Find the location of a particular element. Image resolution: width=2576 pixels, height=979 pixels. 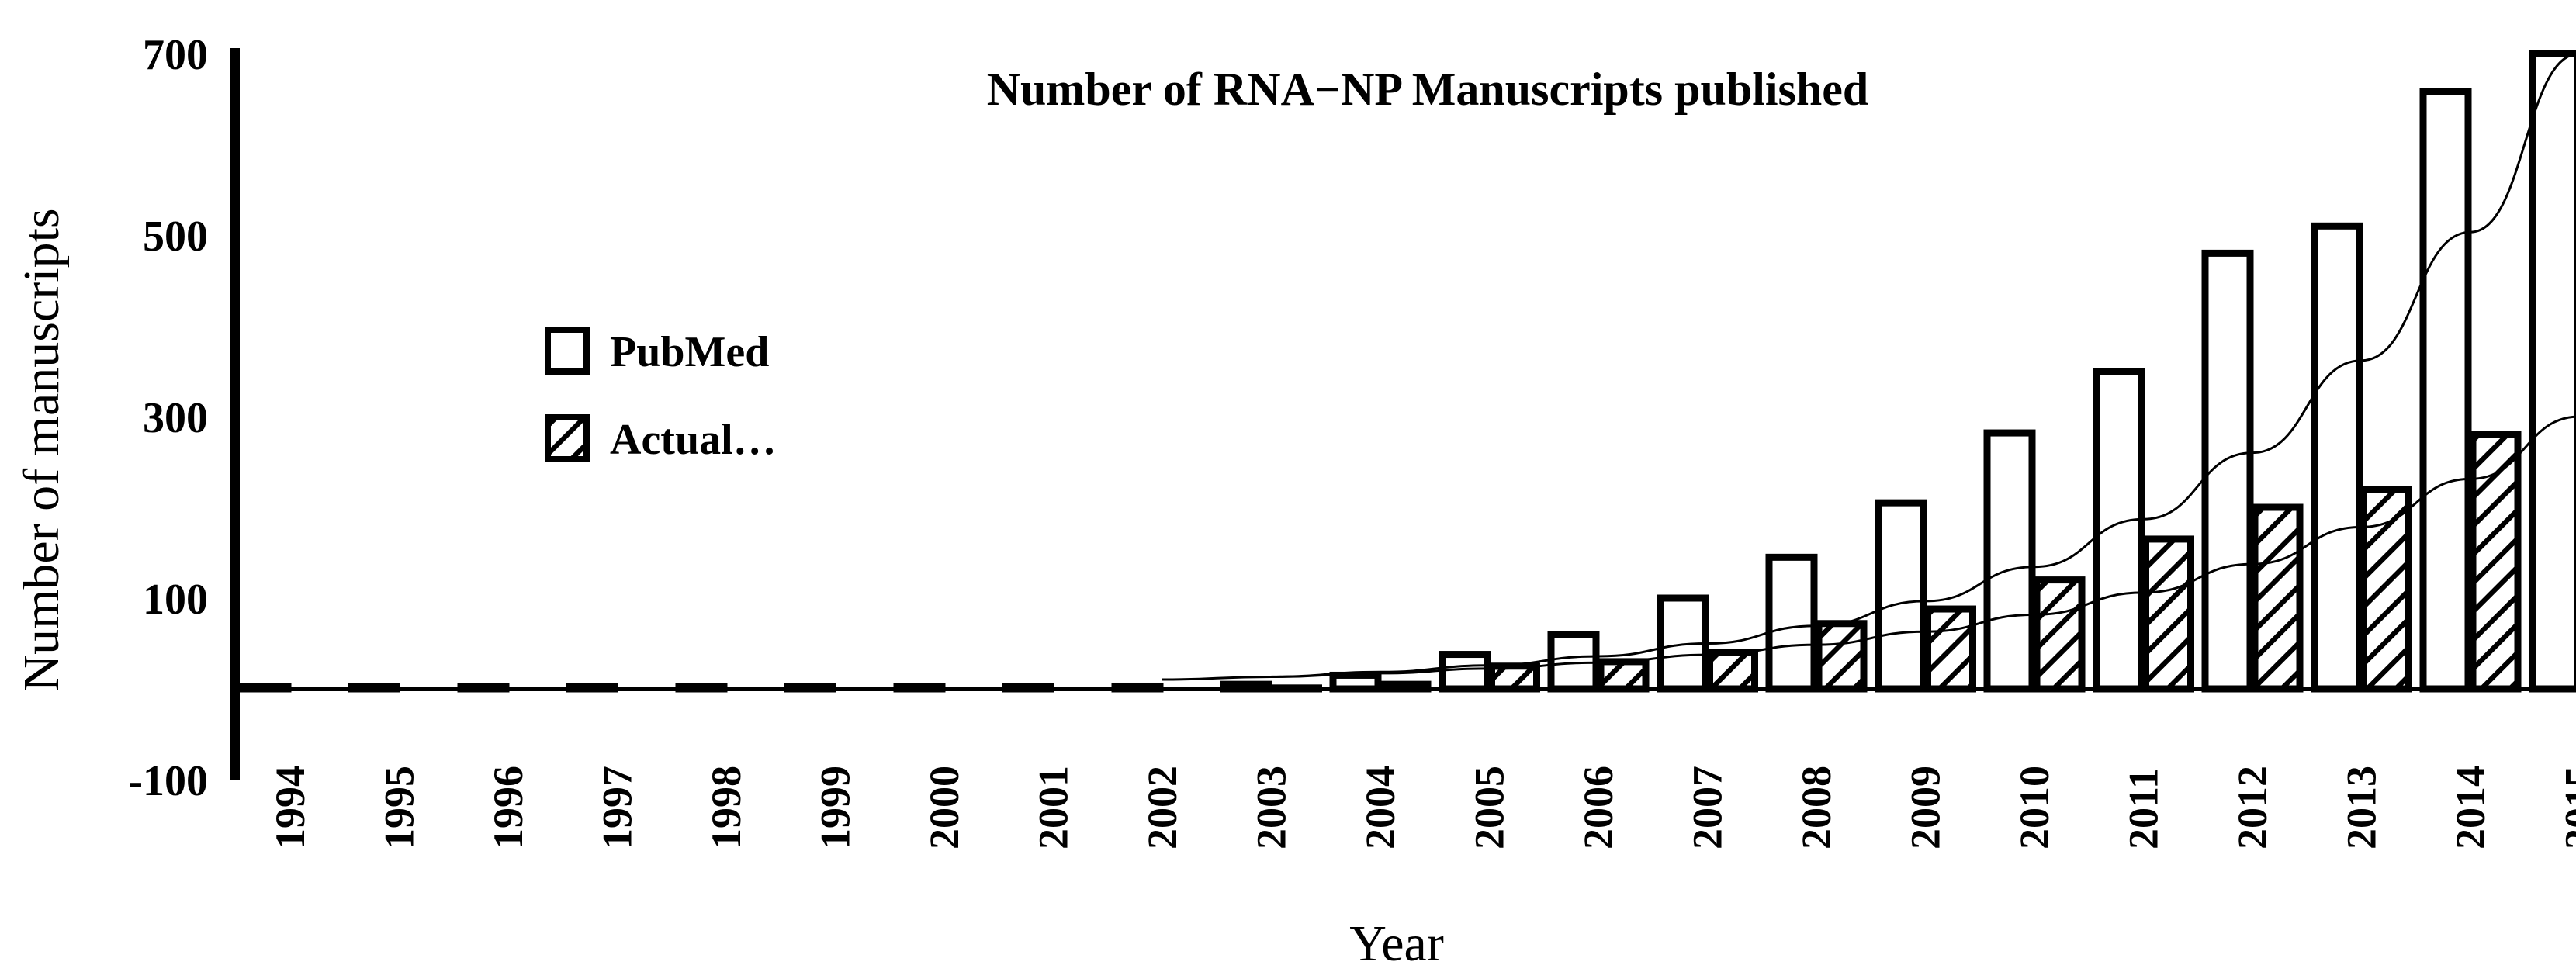

x-tick-label: 2005 is located at coordinates (1489, 808).